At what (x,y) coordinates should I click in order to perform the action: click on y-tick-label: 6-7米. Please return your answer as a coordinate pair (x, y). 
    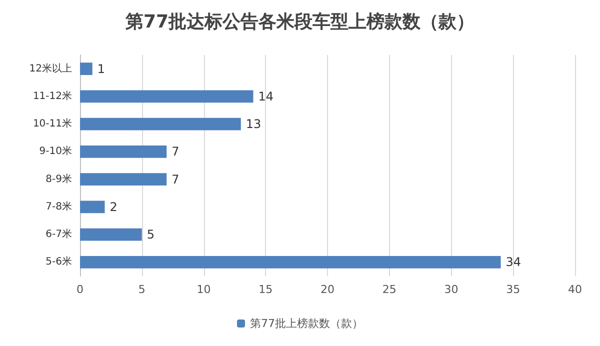
    Looking at the image, I should click on (59, 234).